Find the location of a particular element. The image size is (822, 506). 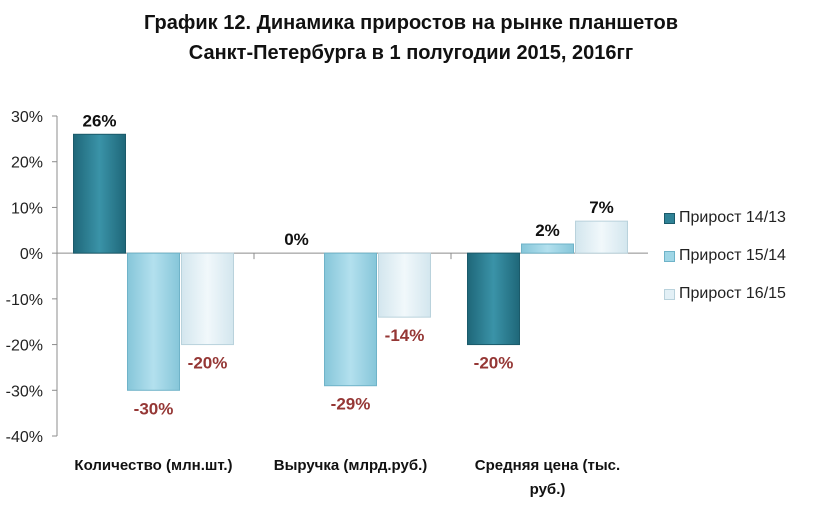

legend-label-1: Прирост 15/14 is located at coordinates (732, 255).